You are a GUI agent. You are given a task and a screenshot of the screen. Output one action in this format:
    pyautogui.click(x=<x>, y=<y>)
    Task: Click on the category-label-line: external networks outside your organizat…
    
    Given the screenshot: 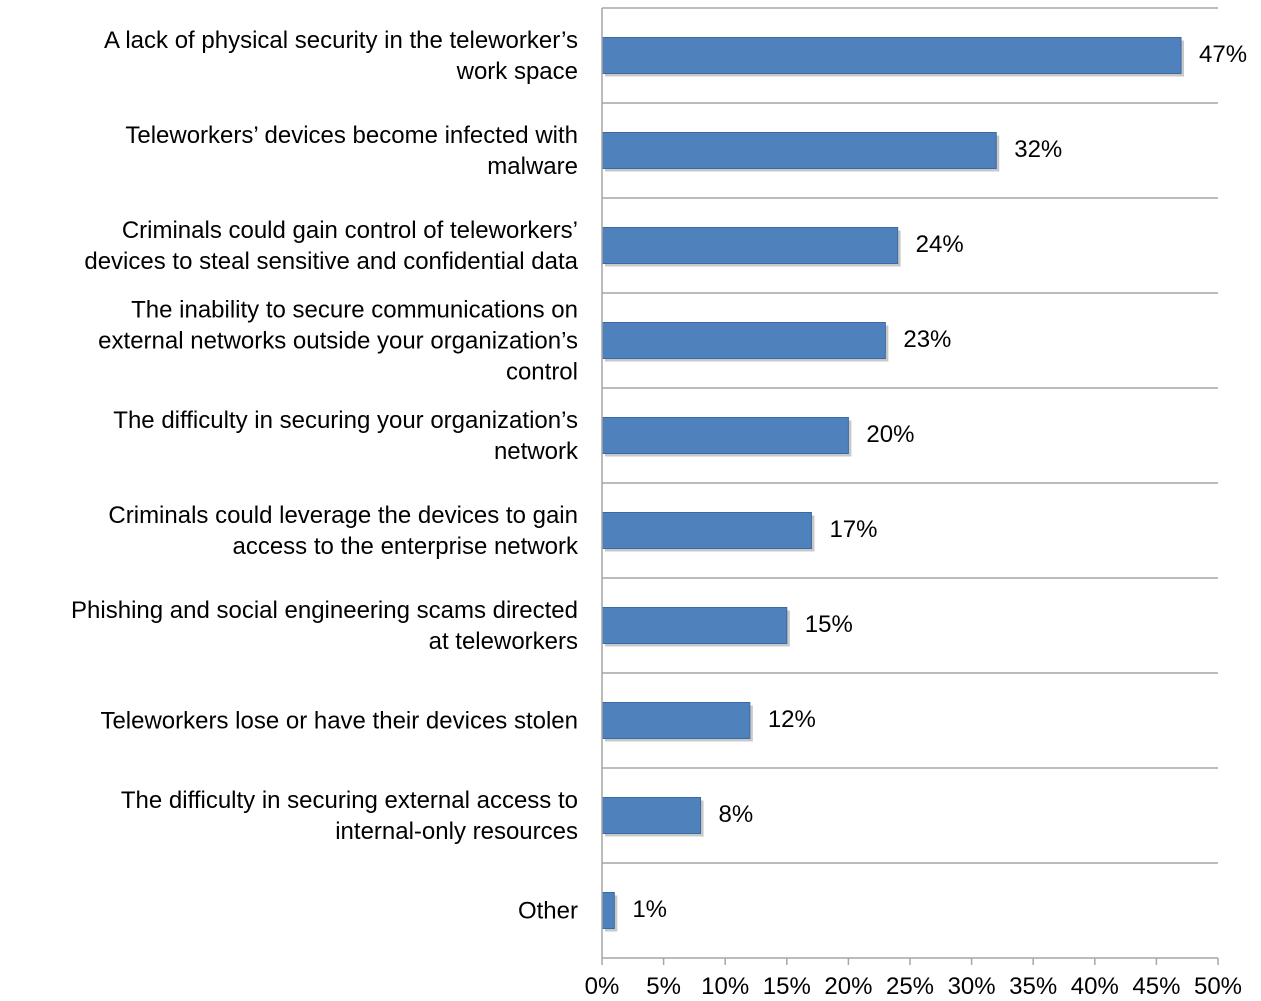 What is the action you would take?
    pyautogui.click(x=338, y=341)
    